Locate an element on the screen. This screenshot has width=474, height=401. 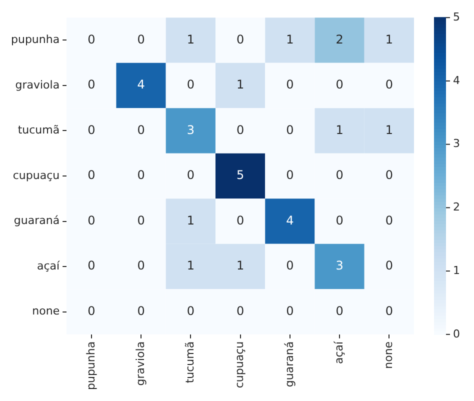
data-label: 2 is located at coordinates (340, 39).